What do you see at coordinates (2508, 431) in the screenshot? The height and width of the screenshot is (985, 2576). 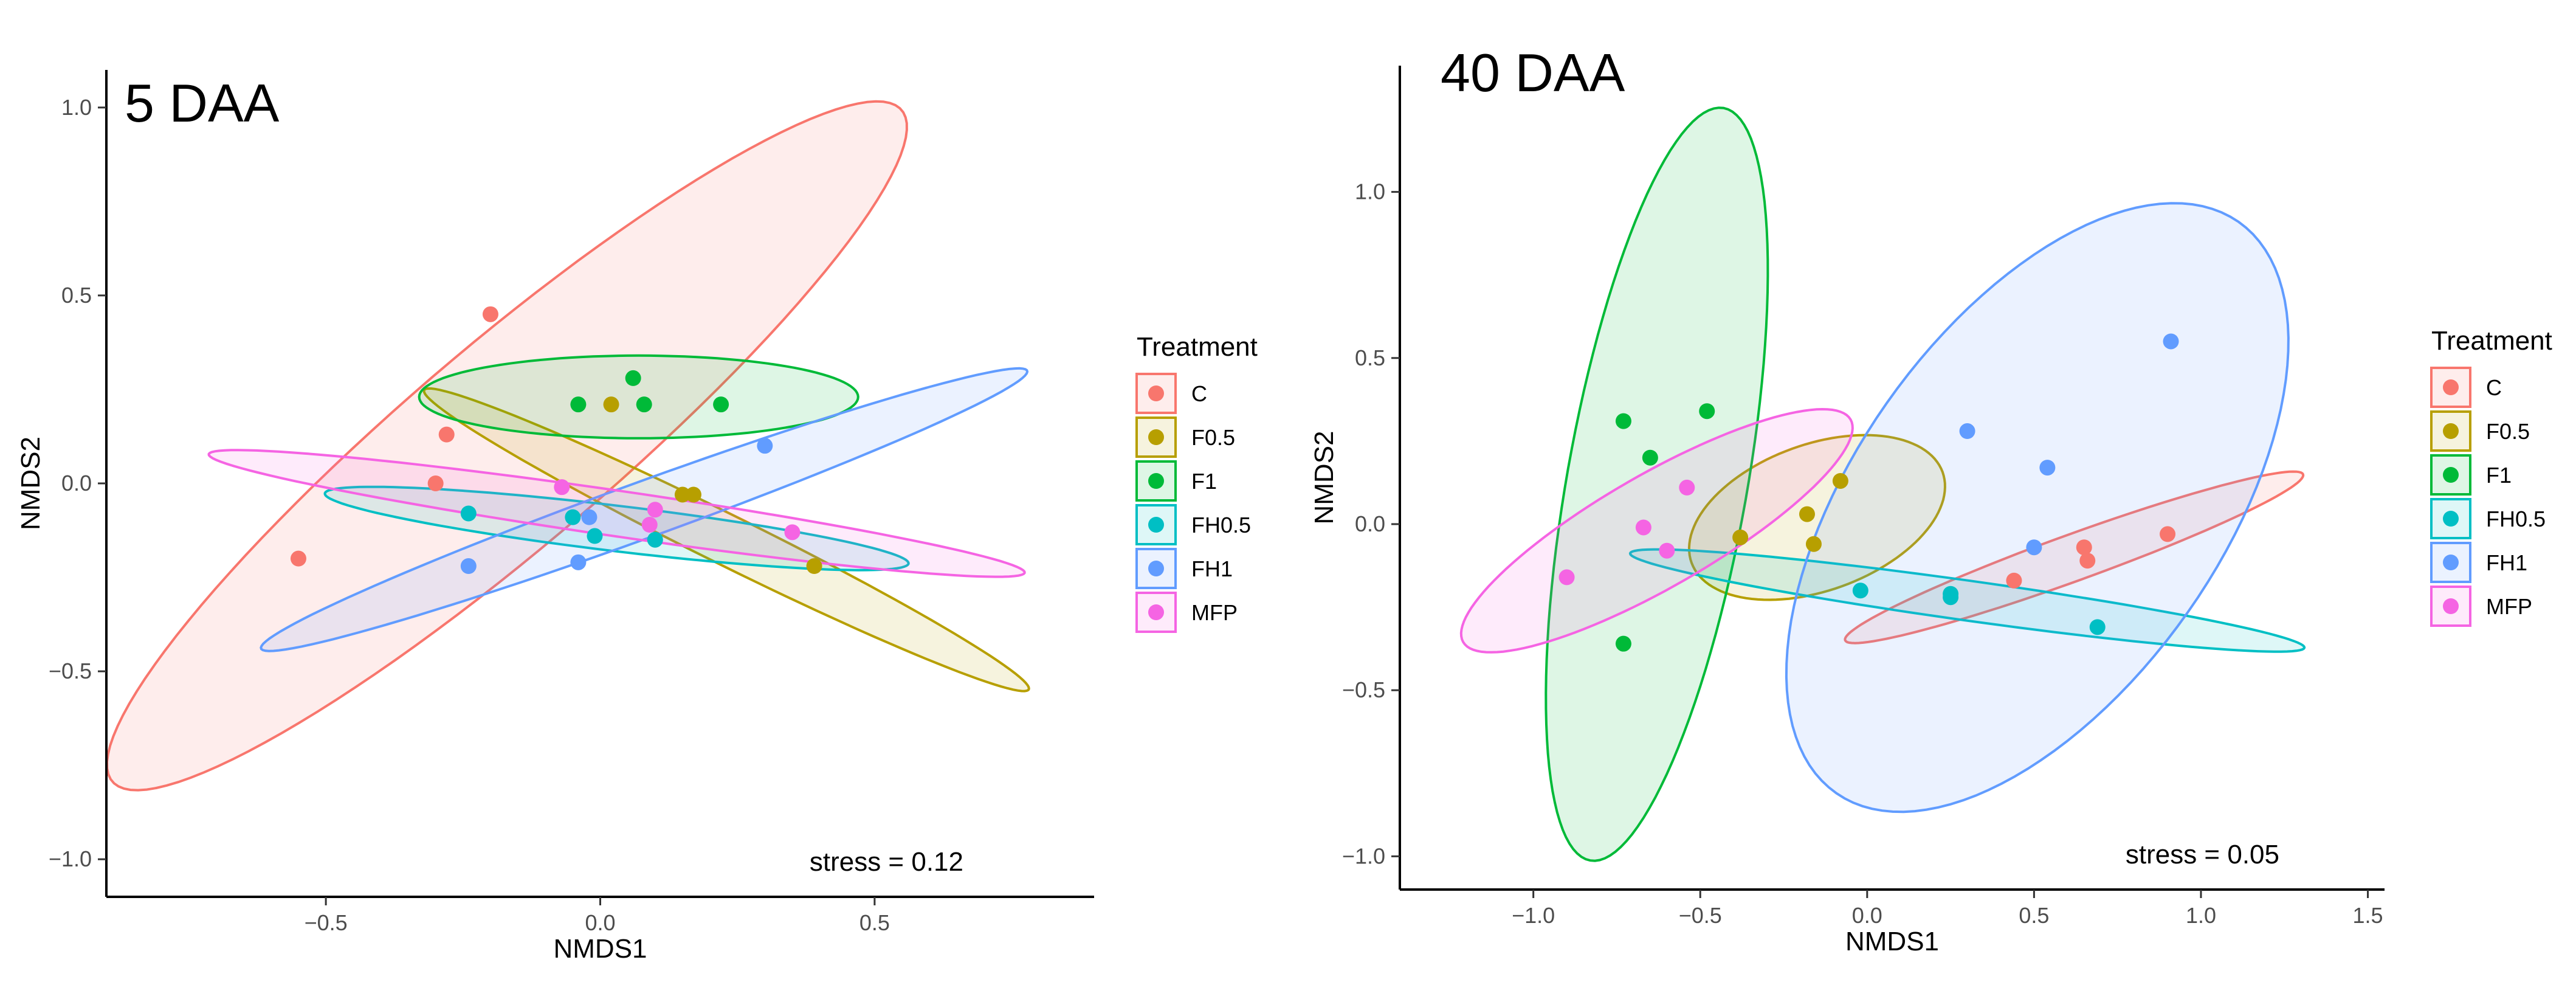 I see `legend-label-f0-5: F0.5` at bounding box center [2508, 431].